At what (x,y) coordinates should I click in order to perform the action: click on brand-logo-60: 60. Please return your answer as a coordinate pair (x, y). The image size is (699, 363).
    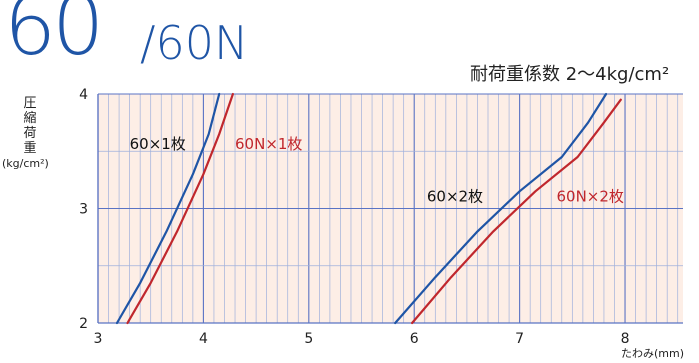
    Looking at the image, I should click on (54, 37).